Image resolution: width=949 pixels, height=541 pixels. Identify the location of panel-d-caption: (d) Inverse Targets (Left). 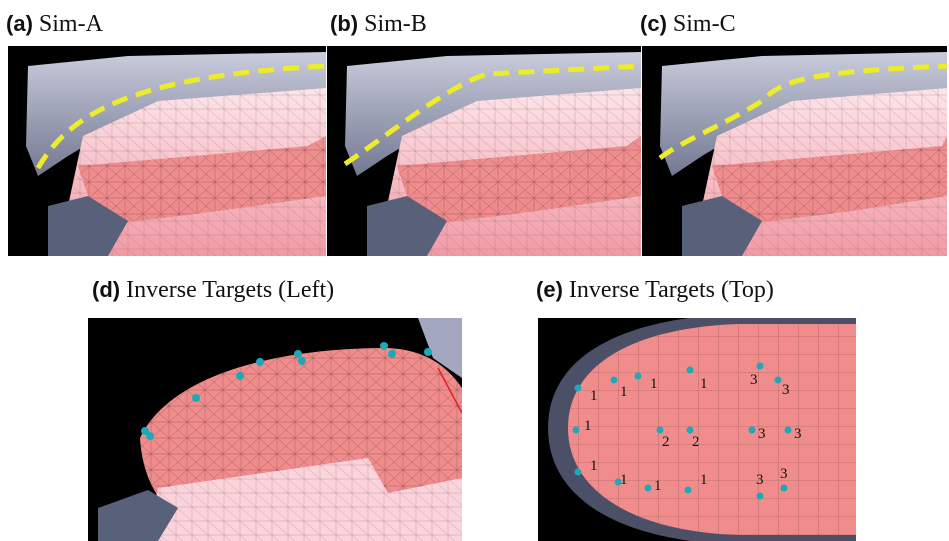
(213, 290).